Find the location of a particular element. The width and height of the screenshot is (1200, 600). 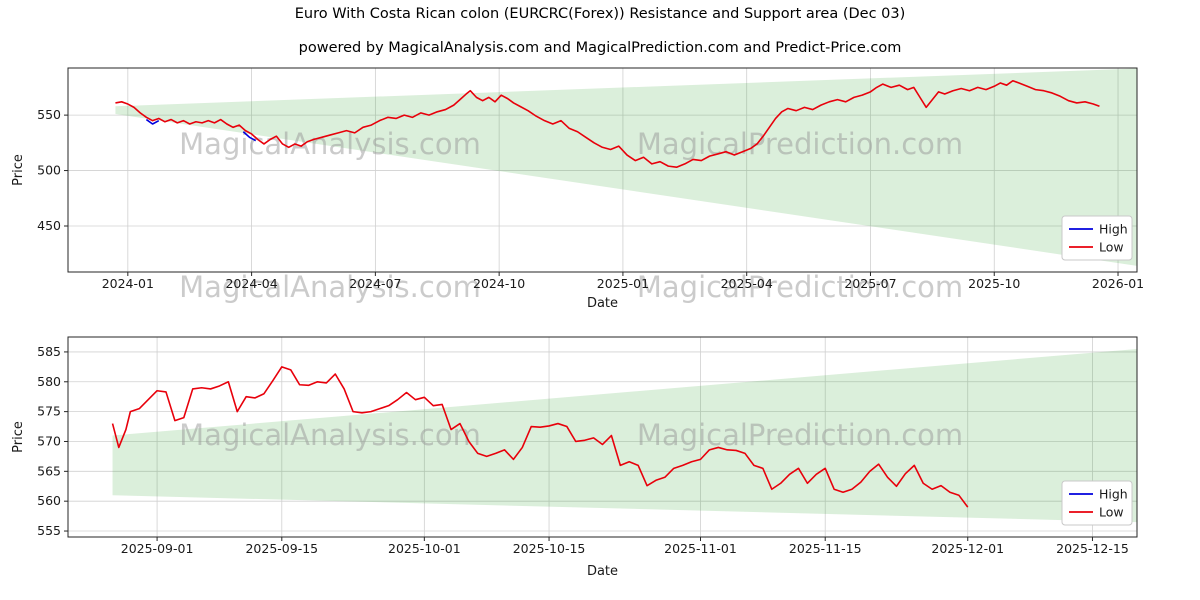

x-tick-label: 2024-10 is located at coordinates (499, 283).